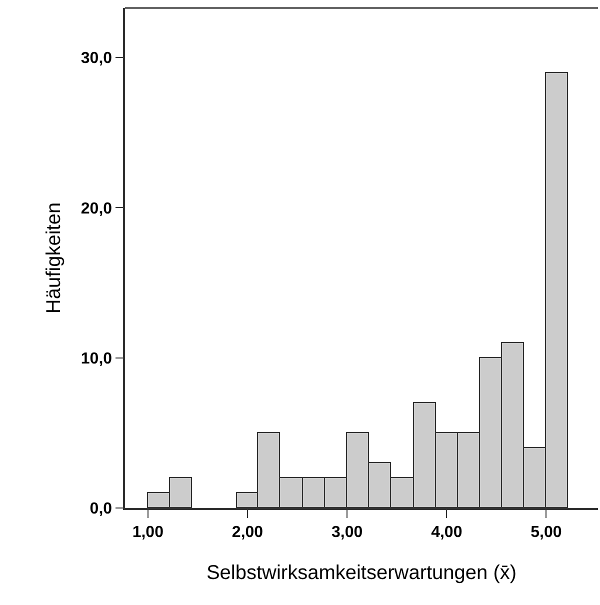 The width and height of the screenshot is (600, 605). What do you see at coordinates (101, 509) in the screenshot?
I see `y-tick-label: 0,0` at bounding box center [101, 509].